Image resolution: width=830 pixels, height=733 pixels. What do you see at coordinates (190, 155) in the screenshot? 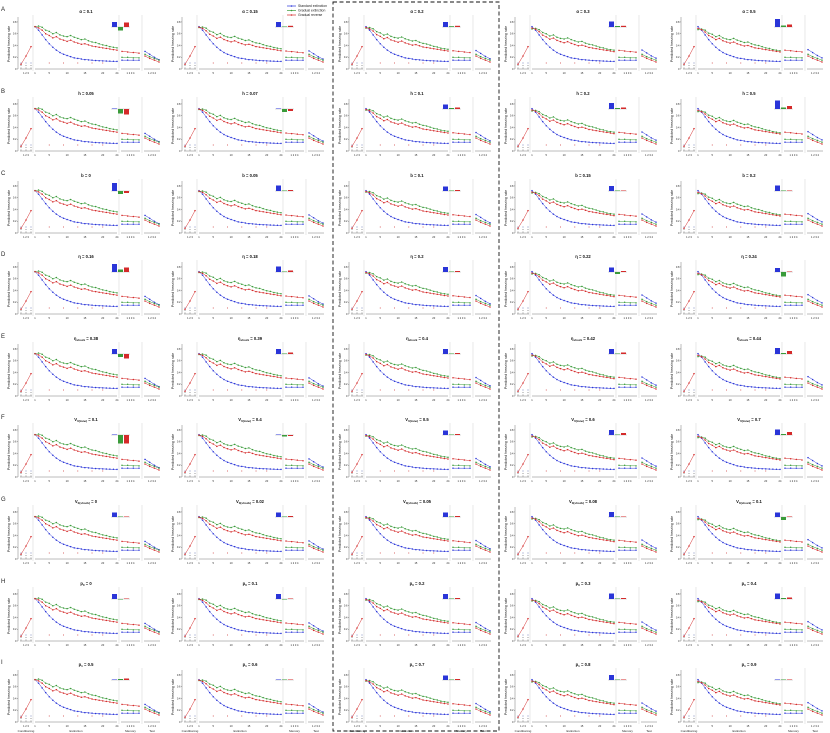
I see `x-tick-label: 1 2 3` at bounding box center [190, 155].